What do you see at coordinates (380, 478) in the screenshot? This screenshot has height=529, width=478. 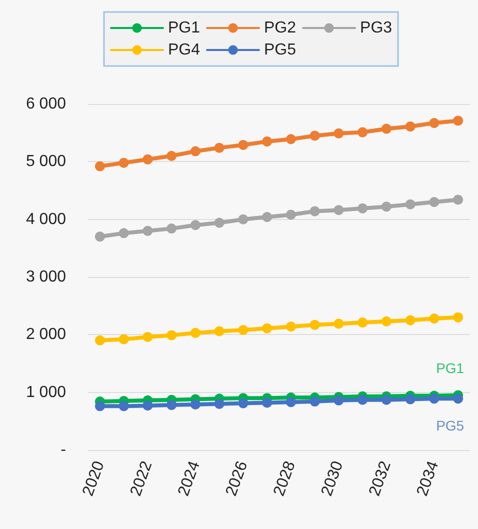 I see `x-tick-label: 2032` at bounding box center [380, 478].